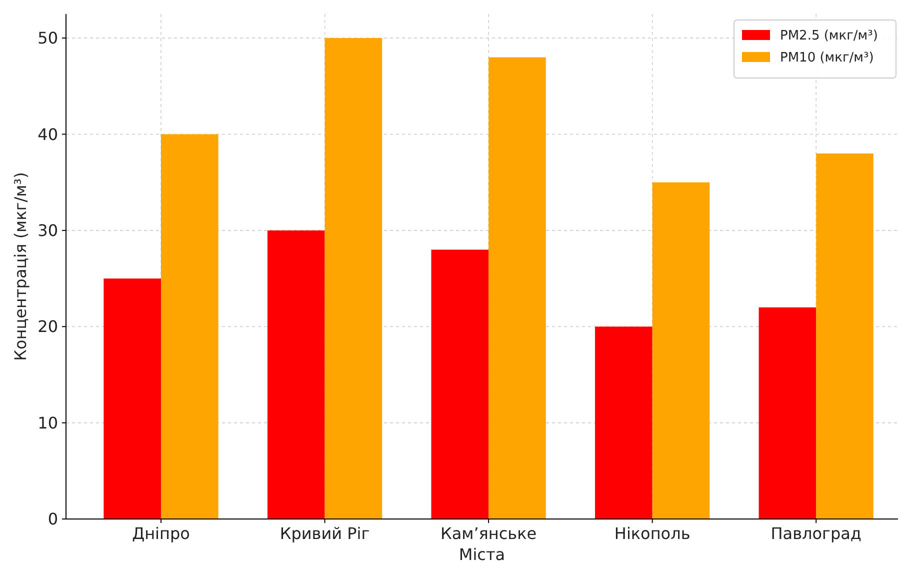 The width and height of the screenshot is (900, 563). I want to click on x-tick-label: Дніпро, so click(161, 533).